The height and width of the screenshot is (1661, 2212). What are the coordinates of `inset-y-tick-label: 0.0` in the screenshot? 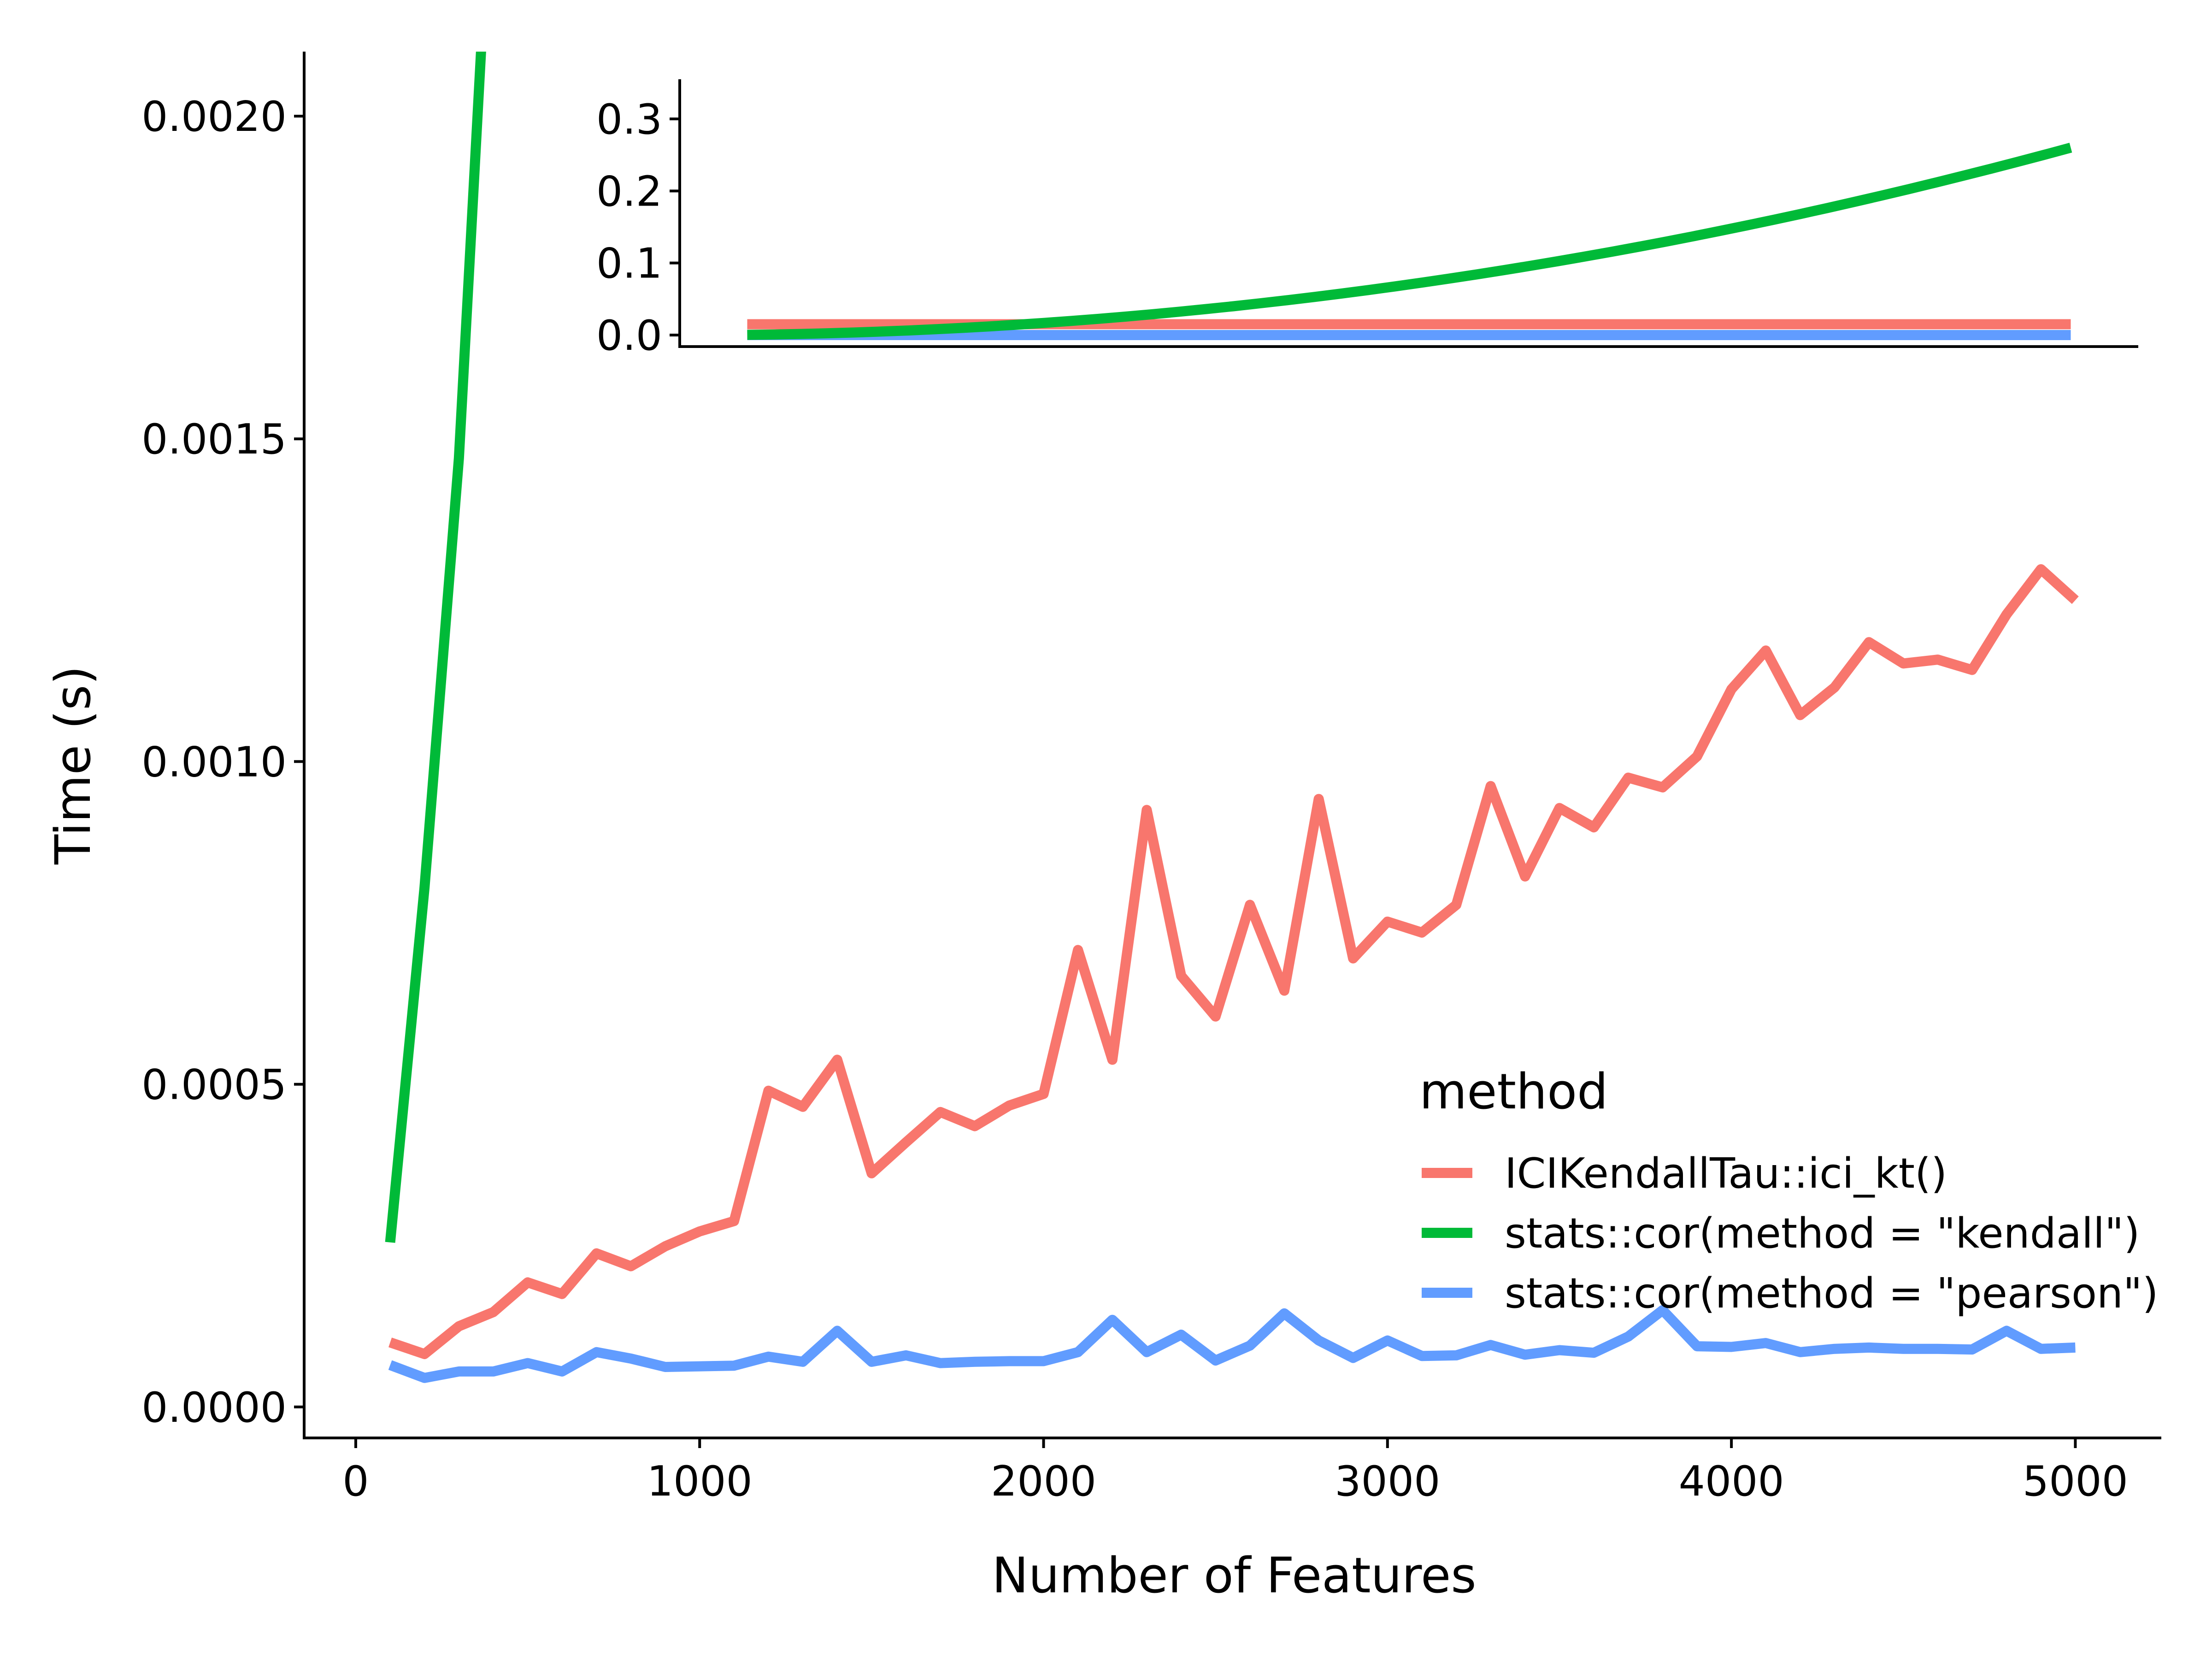 It's located at (629, 336).